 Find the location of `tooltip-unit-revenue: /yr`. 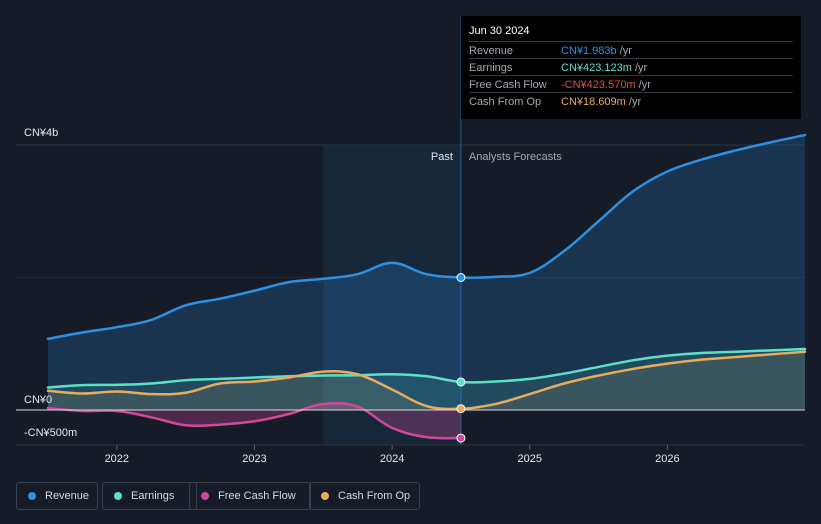

tooltip-unit-revenue: /yr is located at coordinates (625, 51).